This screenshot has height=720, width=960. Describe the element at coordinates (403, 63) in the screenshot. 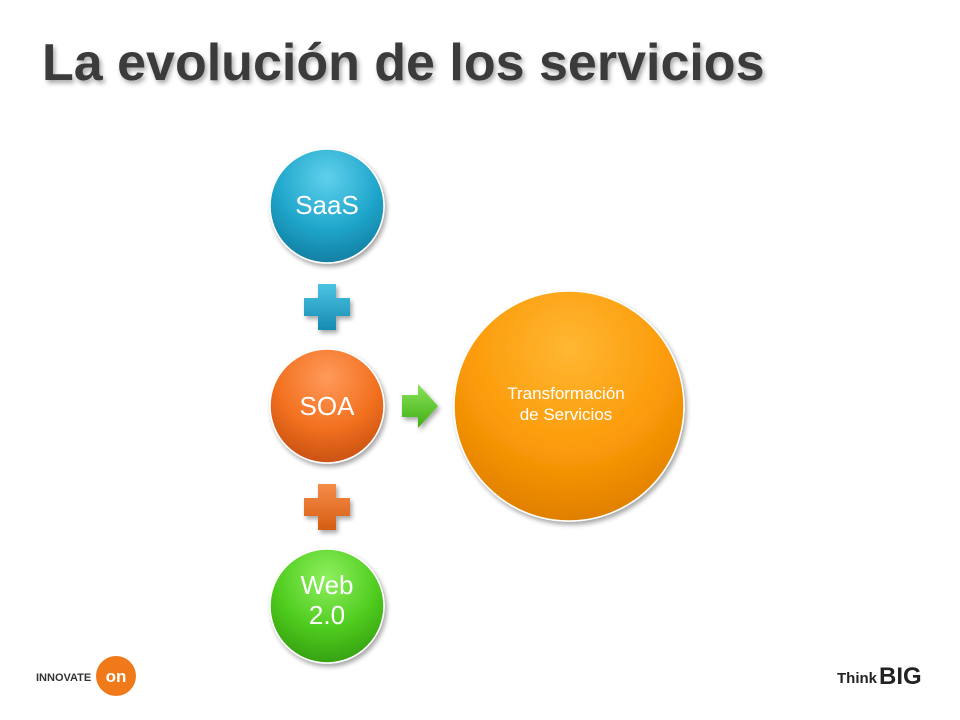

I see `slide-title: La evolución de los servicios` at that location.